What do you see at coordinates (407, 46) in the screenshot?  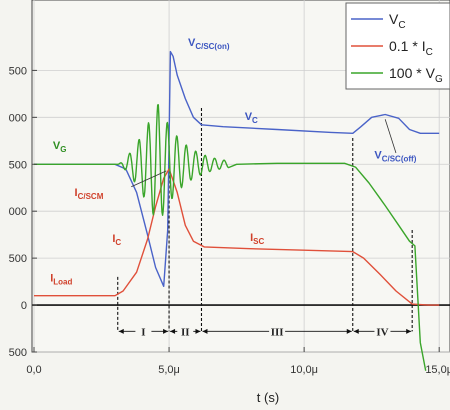 I see `legend-entry-main: 0.1 * I` at bounding box center [407, 46].